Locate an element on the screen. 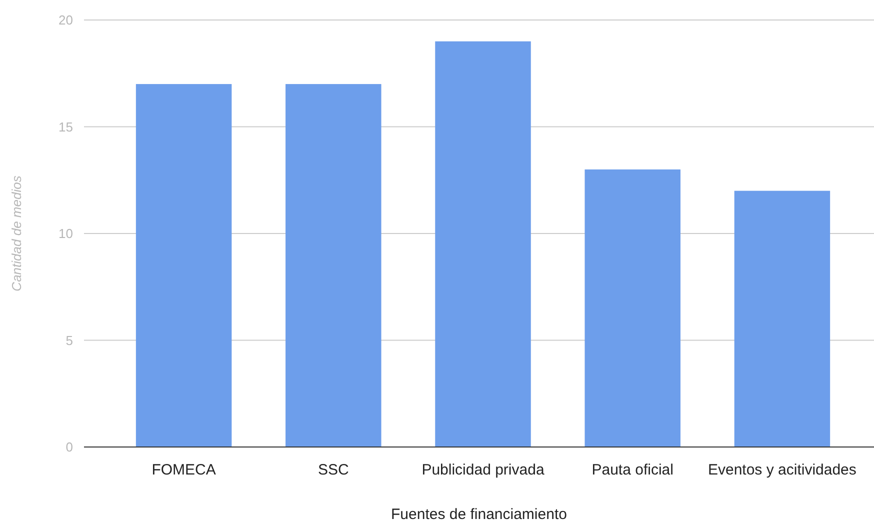 This screenshot has height=527, width=874. x-tick-label: Eventos y acitividades is located at coordinates (782, 469).